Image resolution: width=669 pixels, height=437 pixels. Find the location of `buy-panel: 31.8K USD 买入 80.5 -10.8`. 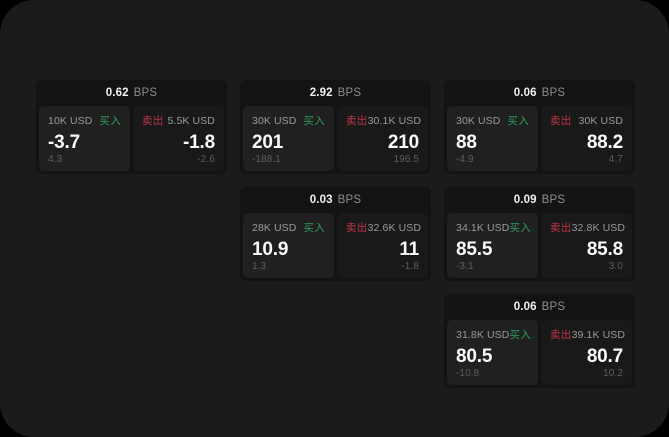

buy-panel: 31.8K USD 买入 80.5 -10.8 is located at coordinates (492, 352).